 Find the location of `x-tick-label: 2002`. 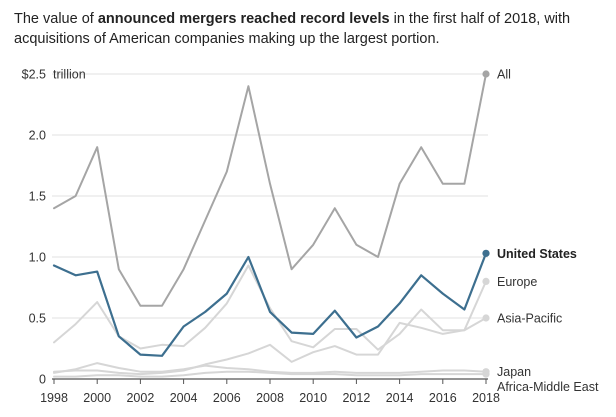

x-tick-label: 2002 is located at coordinates (140, 398).